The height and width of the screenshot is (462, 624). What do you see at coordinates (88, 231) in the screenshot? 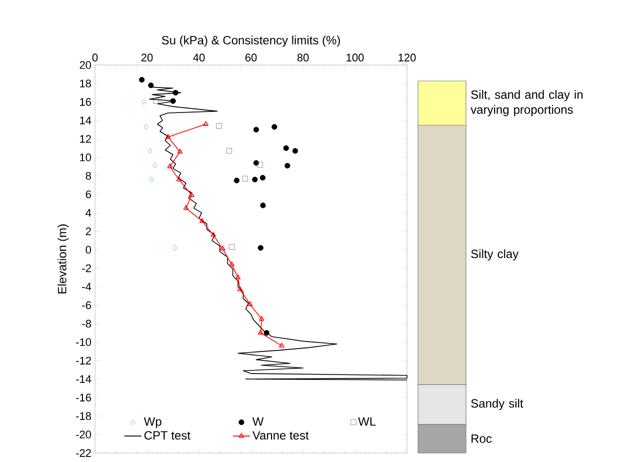
I see `y-tick-label: 2` at bounding box center [88, 231].